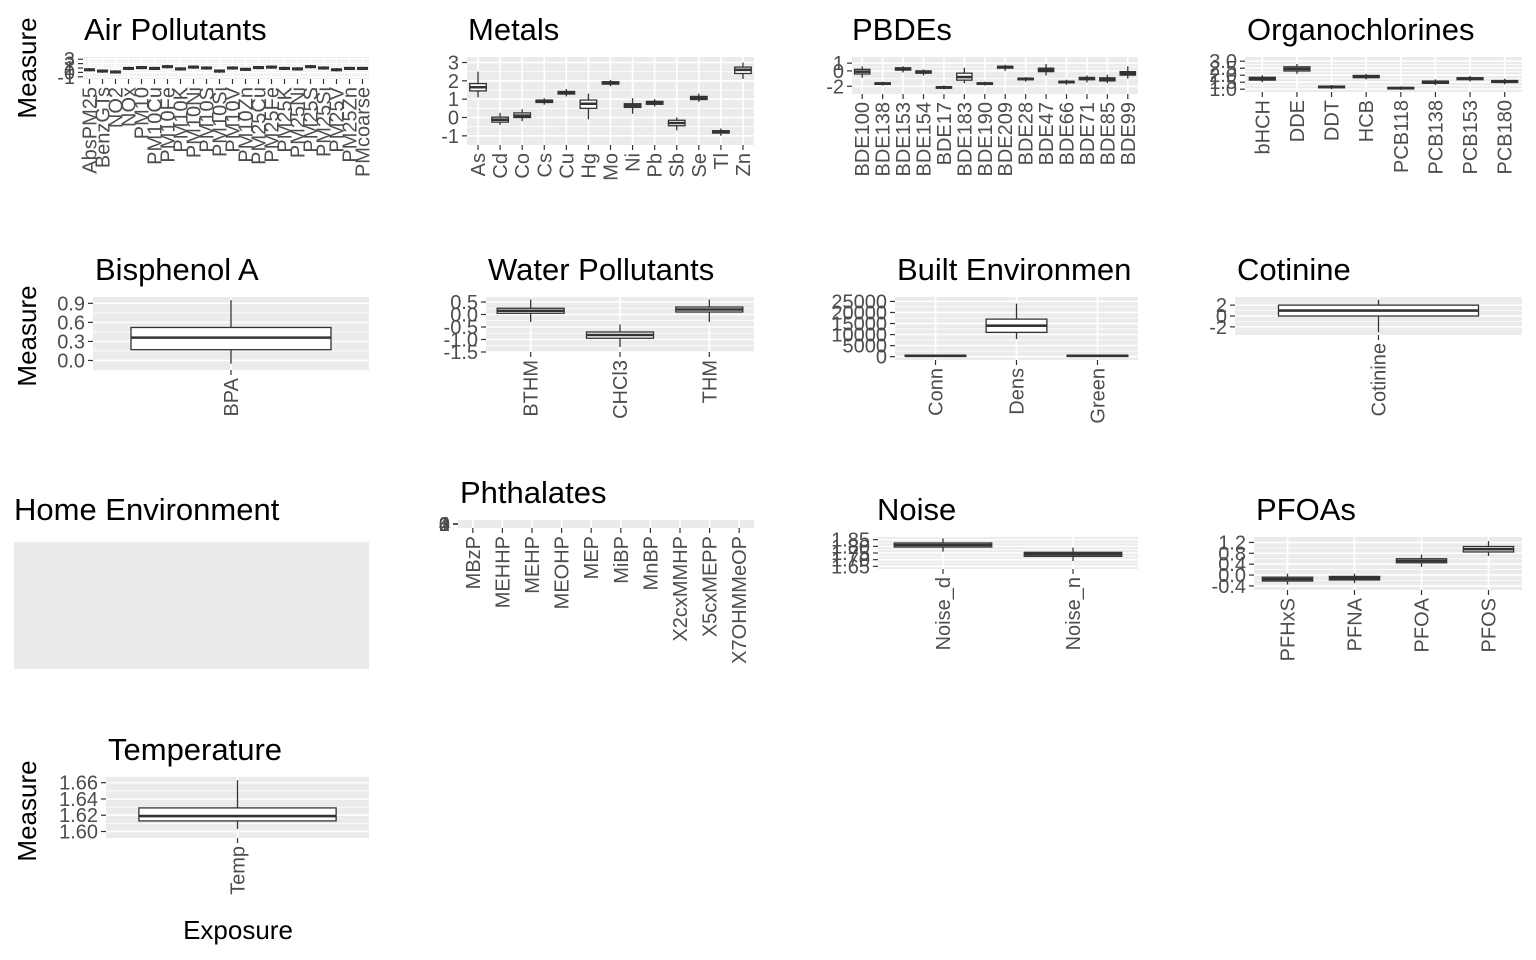 The image size is (1536, 960). What do you see at coordinates (154, 68) in the screenshot?
I see `box-PM10Cu` at bounding box center [154, 68].